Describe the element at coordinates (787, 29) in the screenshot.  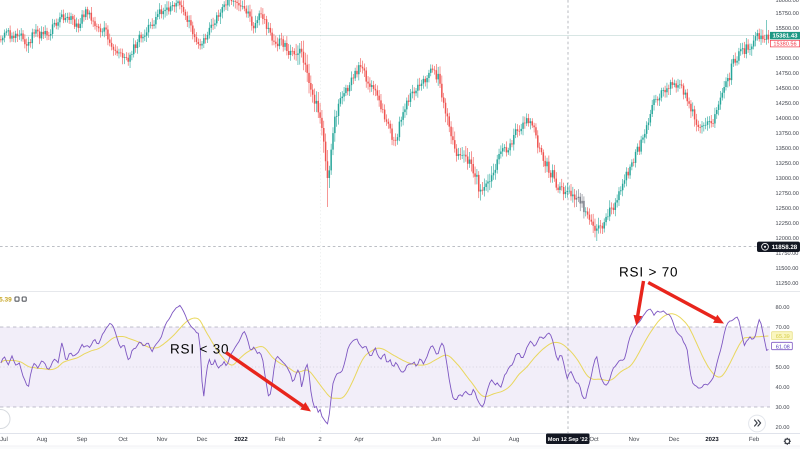
I see `svg-text: 15500.00` at that location.